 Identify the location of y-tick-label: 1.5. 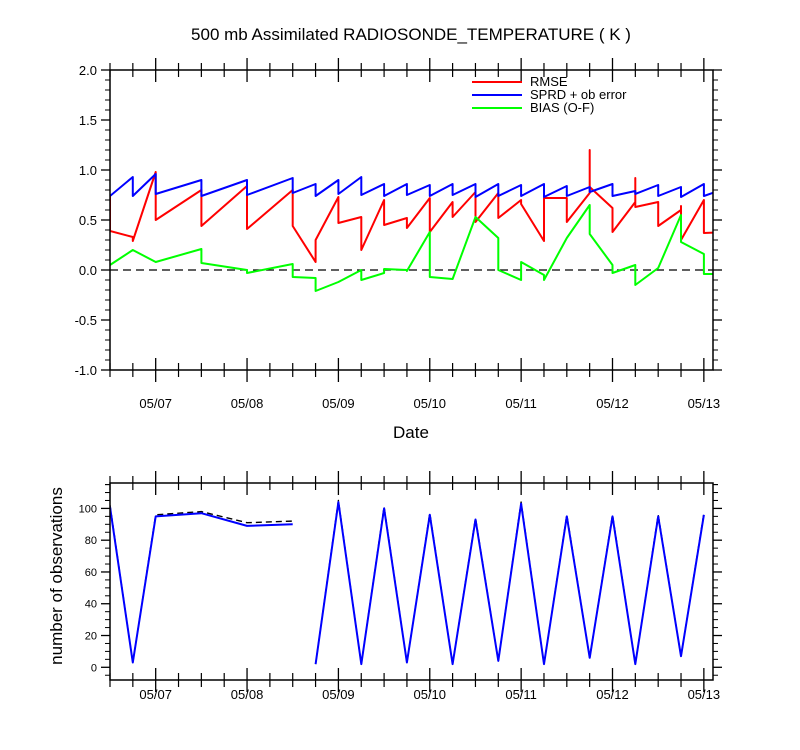
(88, 120).